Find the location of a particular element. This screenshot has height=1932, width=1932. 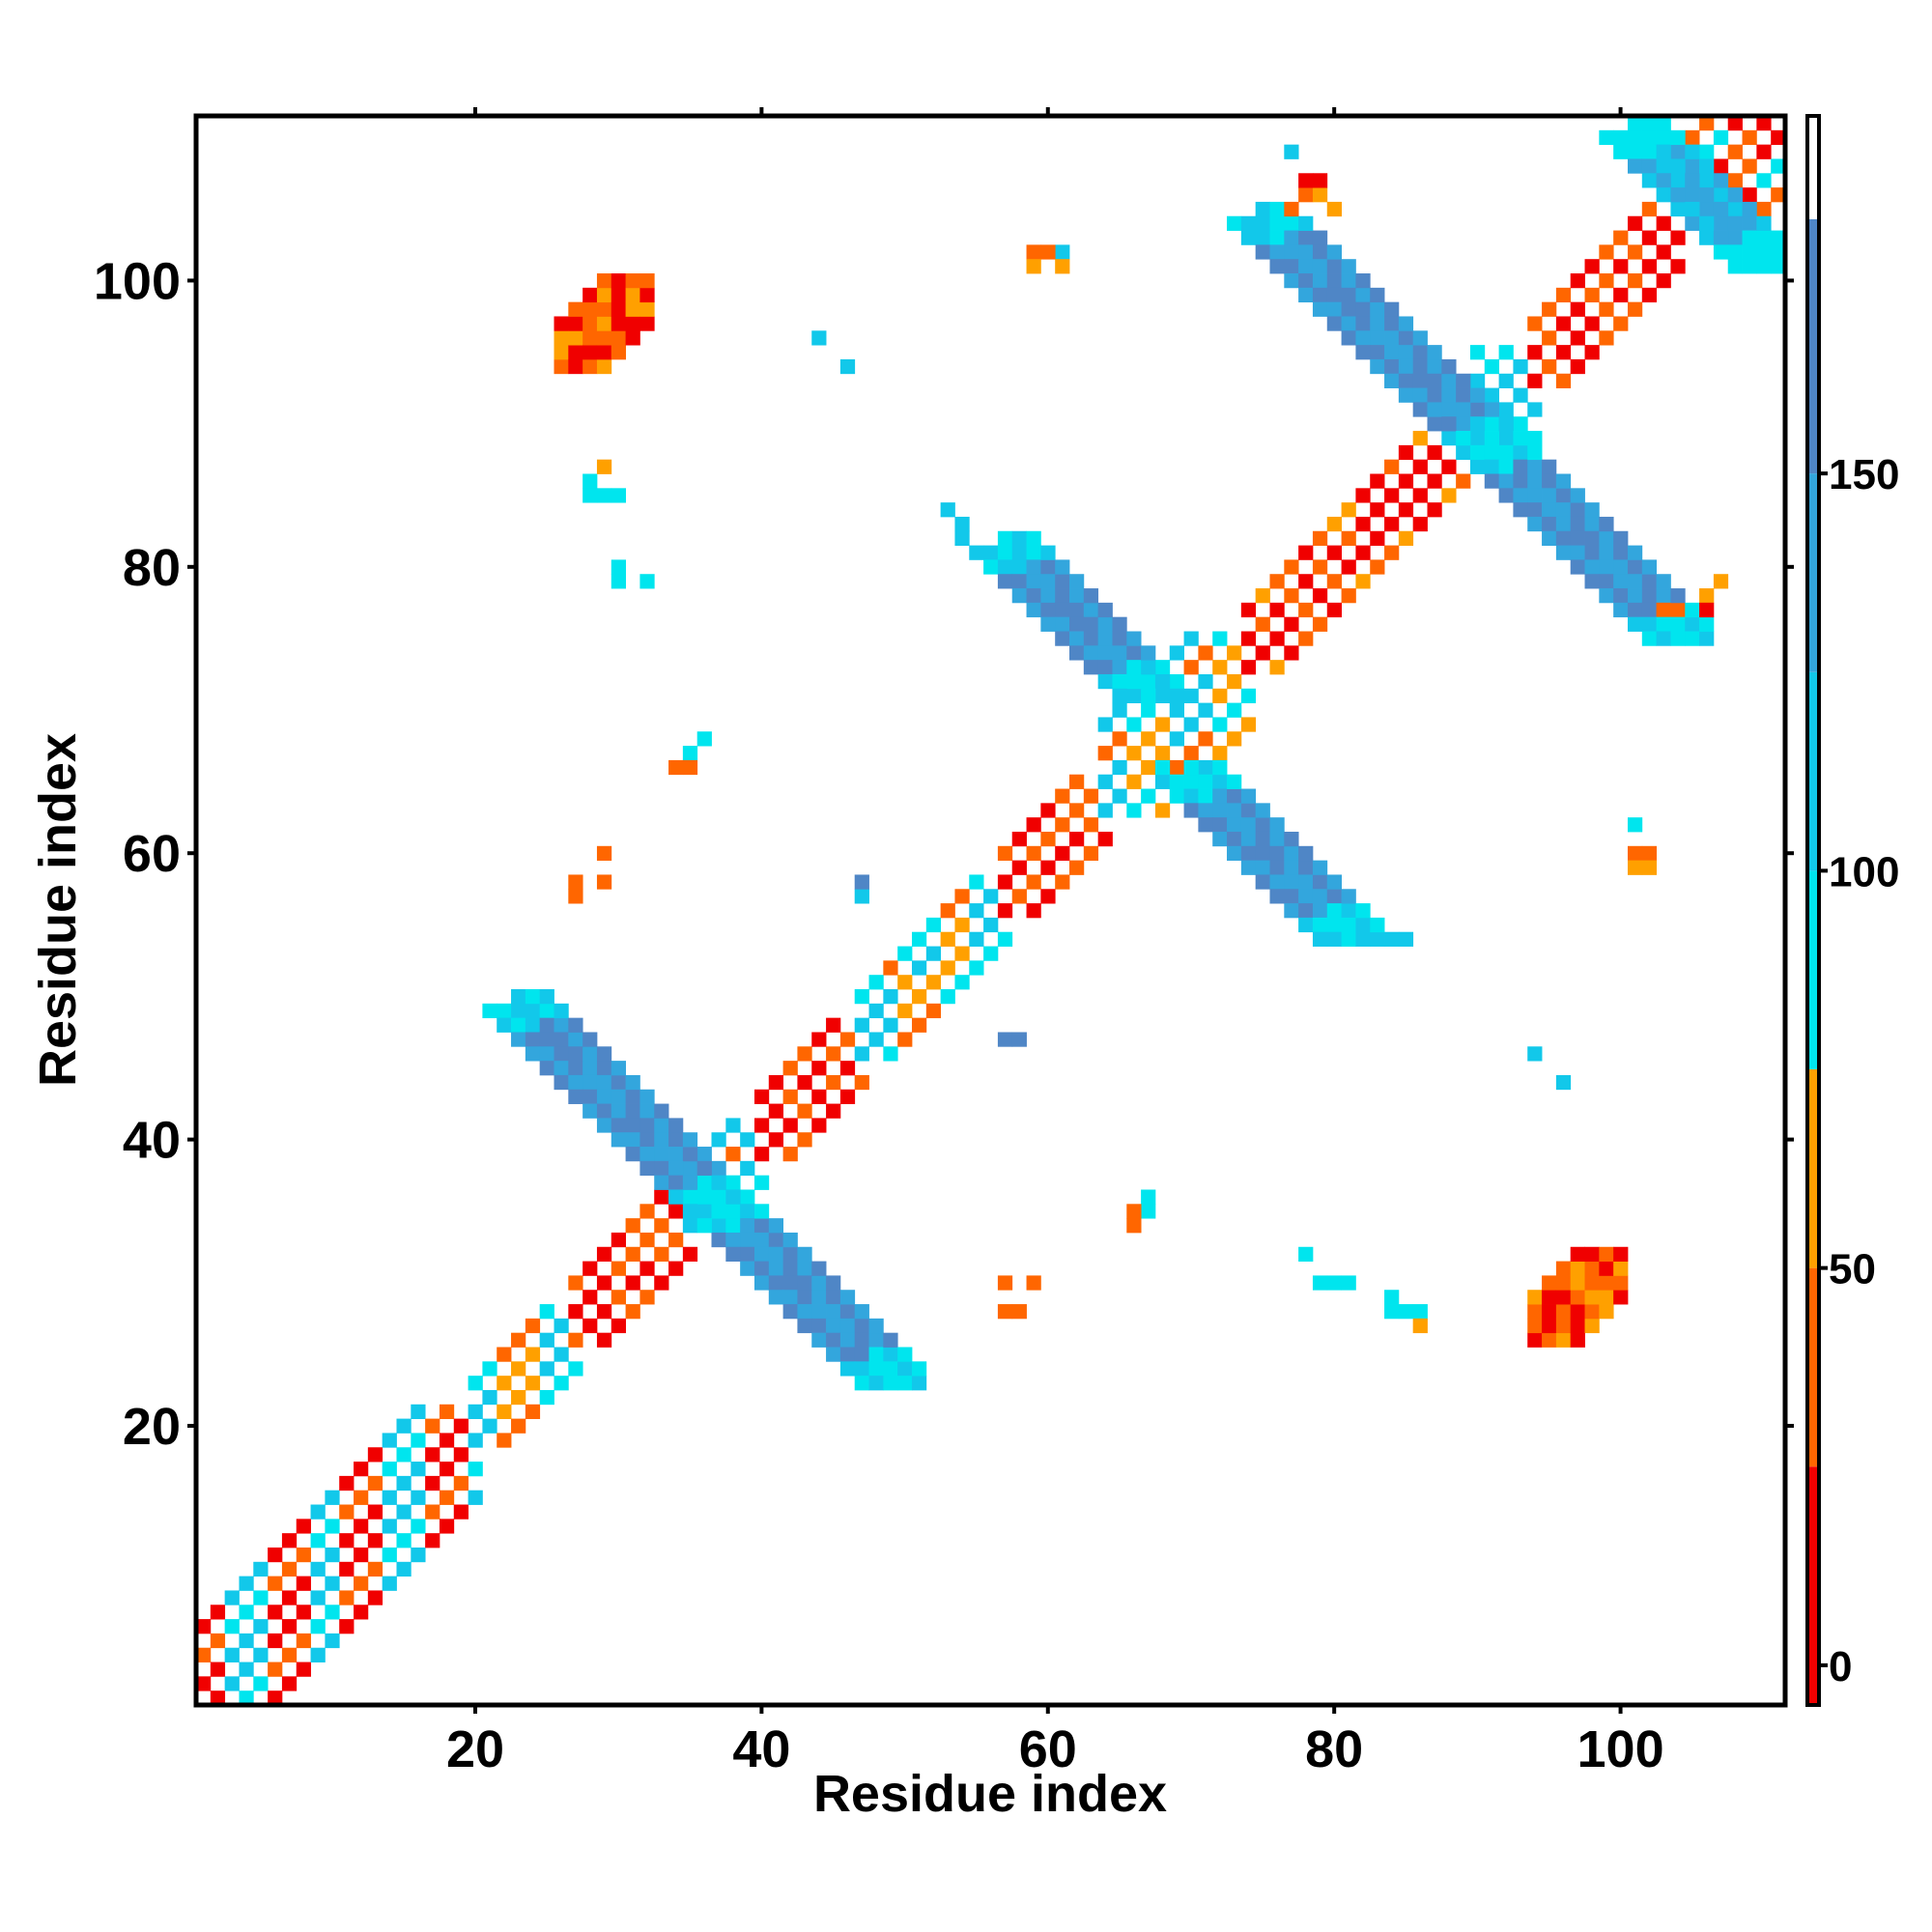

colorbar-tick-label: 0 is located at coordinates (1840, 1666).